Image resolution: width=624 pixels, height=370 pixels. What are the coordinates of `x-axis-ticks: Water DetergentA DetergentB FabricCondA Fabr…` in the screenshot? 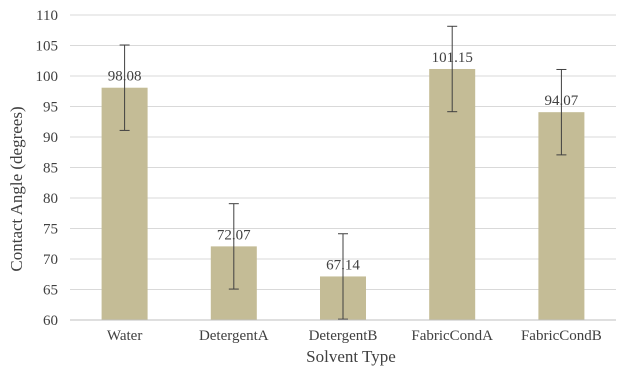 It's located at (354, 336).